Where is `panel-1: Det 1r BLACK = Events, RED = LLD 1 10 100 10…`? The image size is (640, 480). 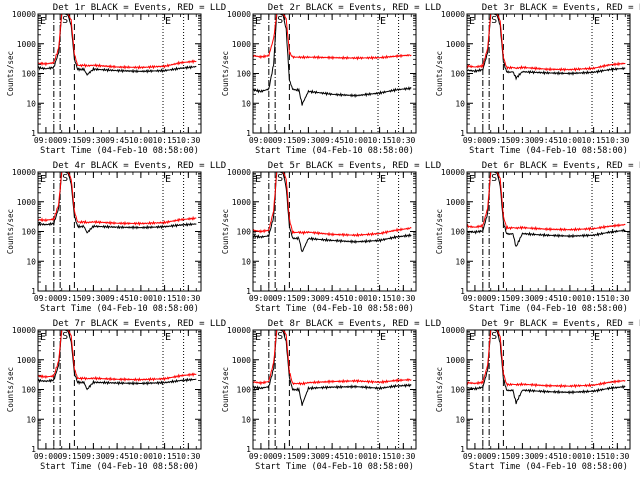
panel-1: Det 1r BLACK = Events, RED = LLD 1 10 100 10… is located at coordinates (116, 79).